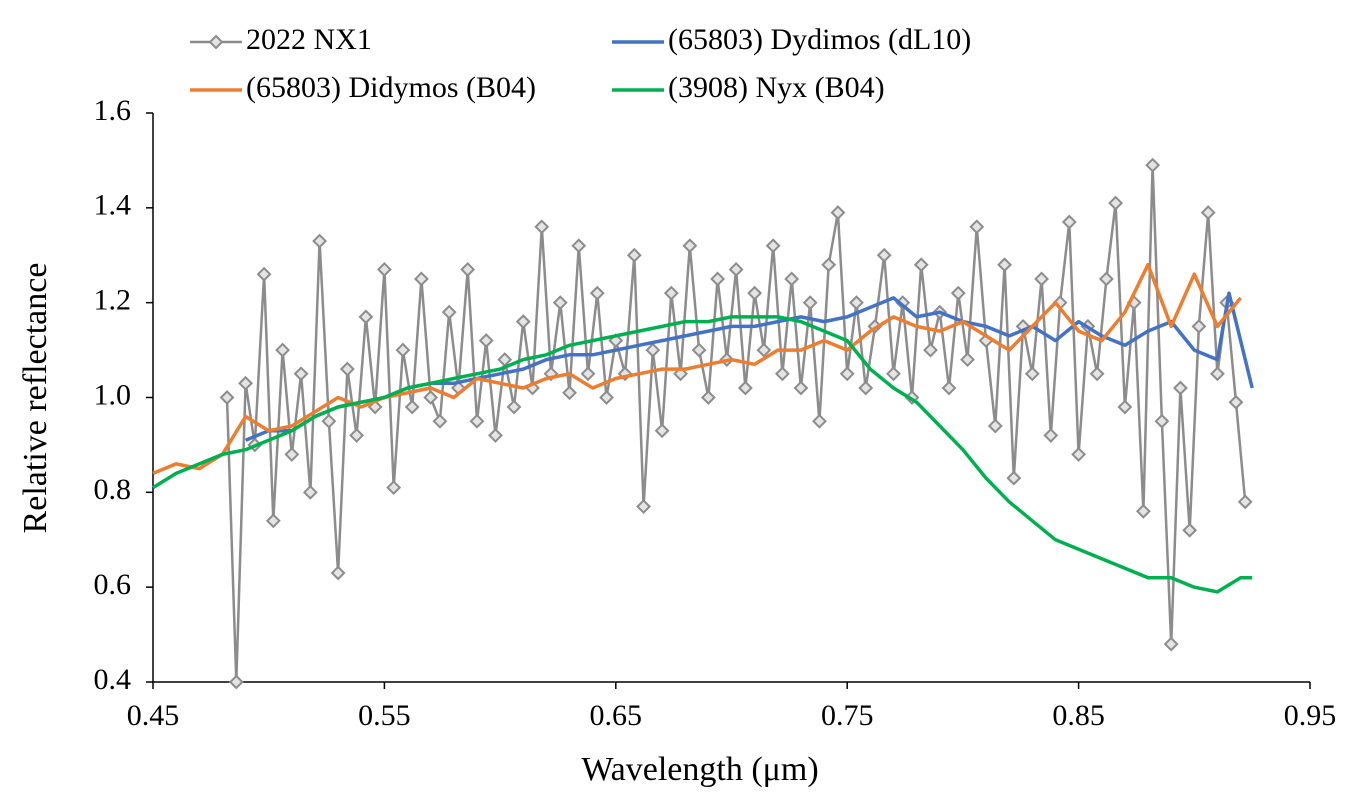  What do you see at coordinates (776, 87) in the screenshot?
I see `legend-label: (3908) Nyx (B04)` at bounding box center [776, 87].